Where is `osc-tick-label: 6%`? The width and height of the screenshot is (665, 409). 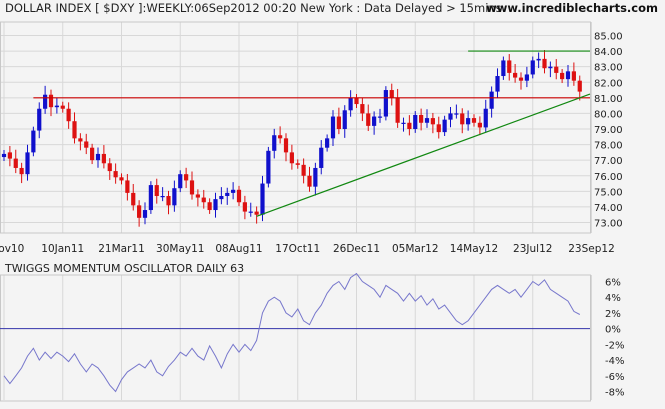
osc-tick-label: 6% is located at coordinates (613, 283).